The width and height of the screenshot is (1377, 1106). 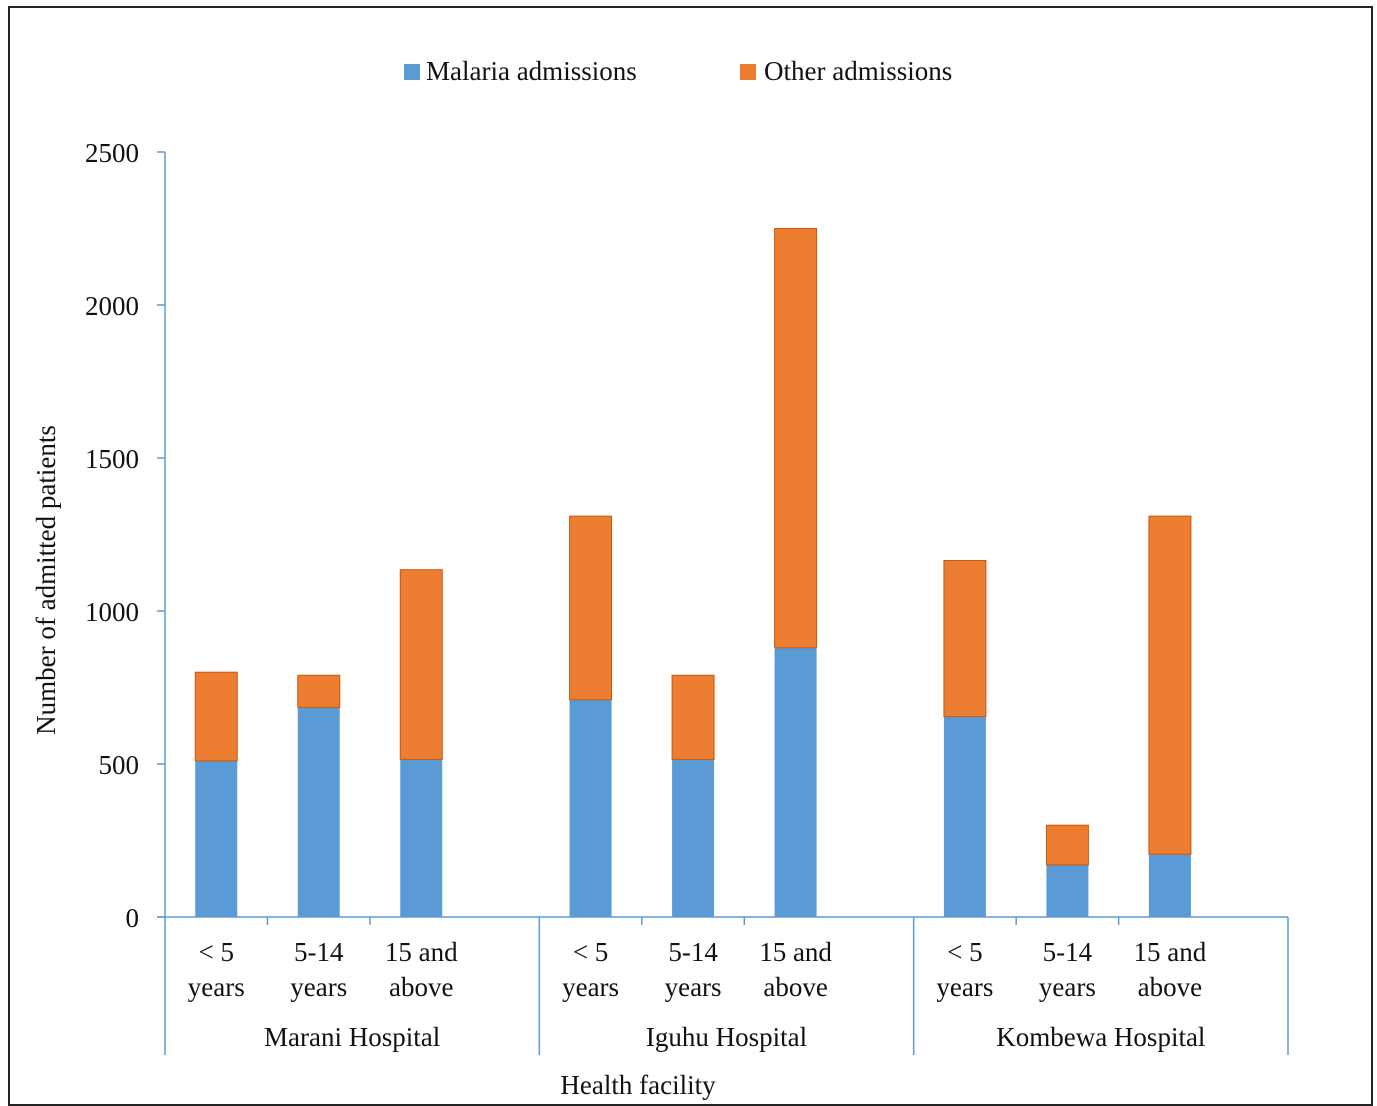 I want to click on group-label: Marani Hospital, so click(x=352, y=1037).